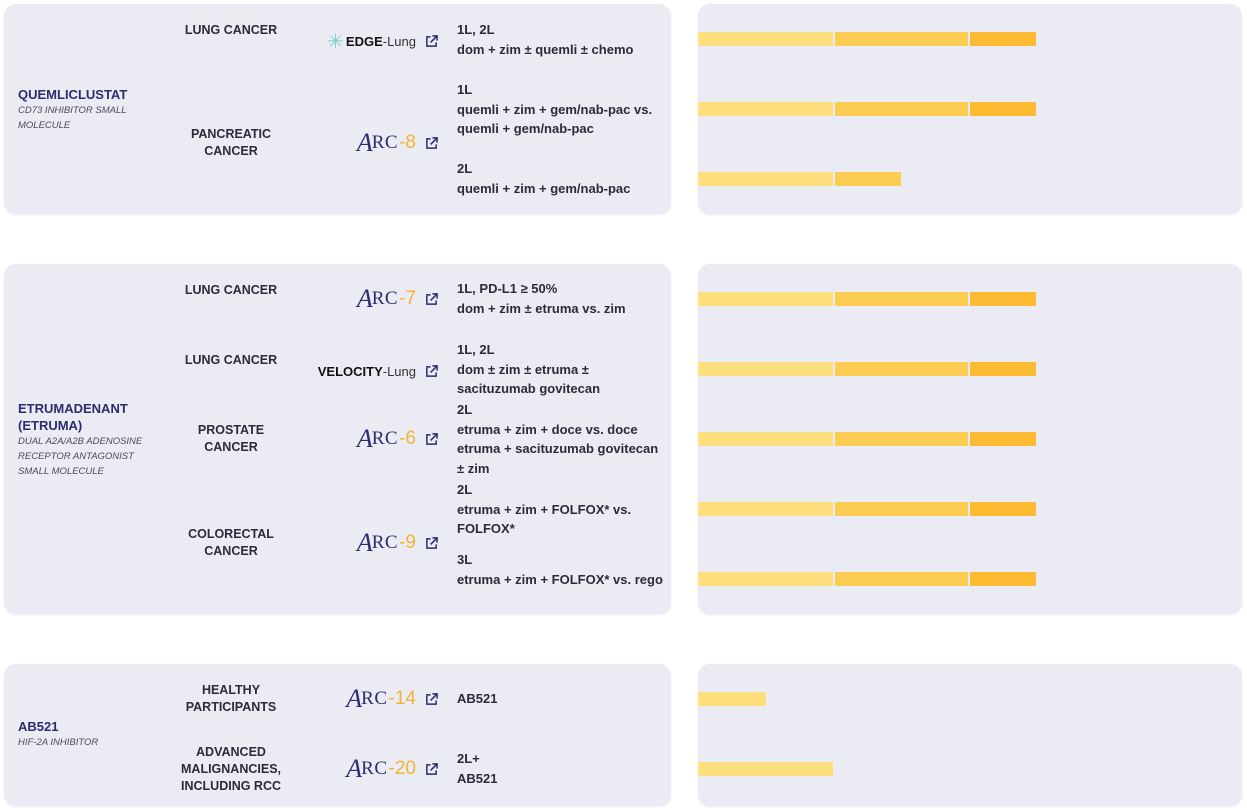 The height and width of the screenshot is (812, 1247). What do you see at coordinates (545, 49) in the screenshot?
I see `regimen: dom + zim ± quemli ± chemo` at bounding box center [545, 49].